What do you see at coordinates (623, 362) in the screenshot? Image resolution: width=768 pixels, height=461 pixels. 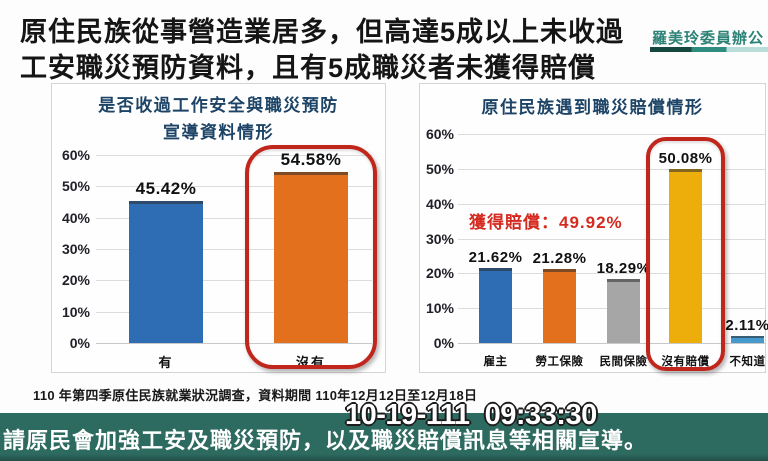 I see `bar-category-label: 民間保險` at bounding box center [623, 362].